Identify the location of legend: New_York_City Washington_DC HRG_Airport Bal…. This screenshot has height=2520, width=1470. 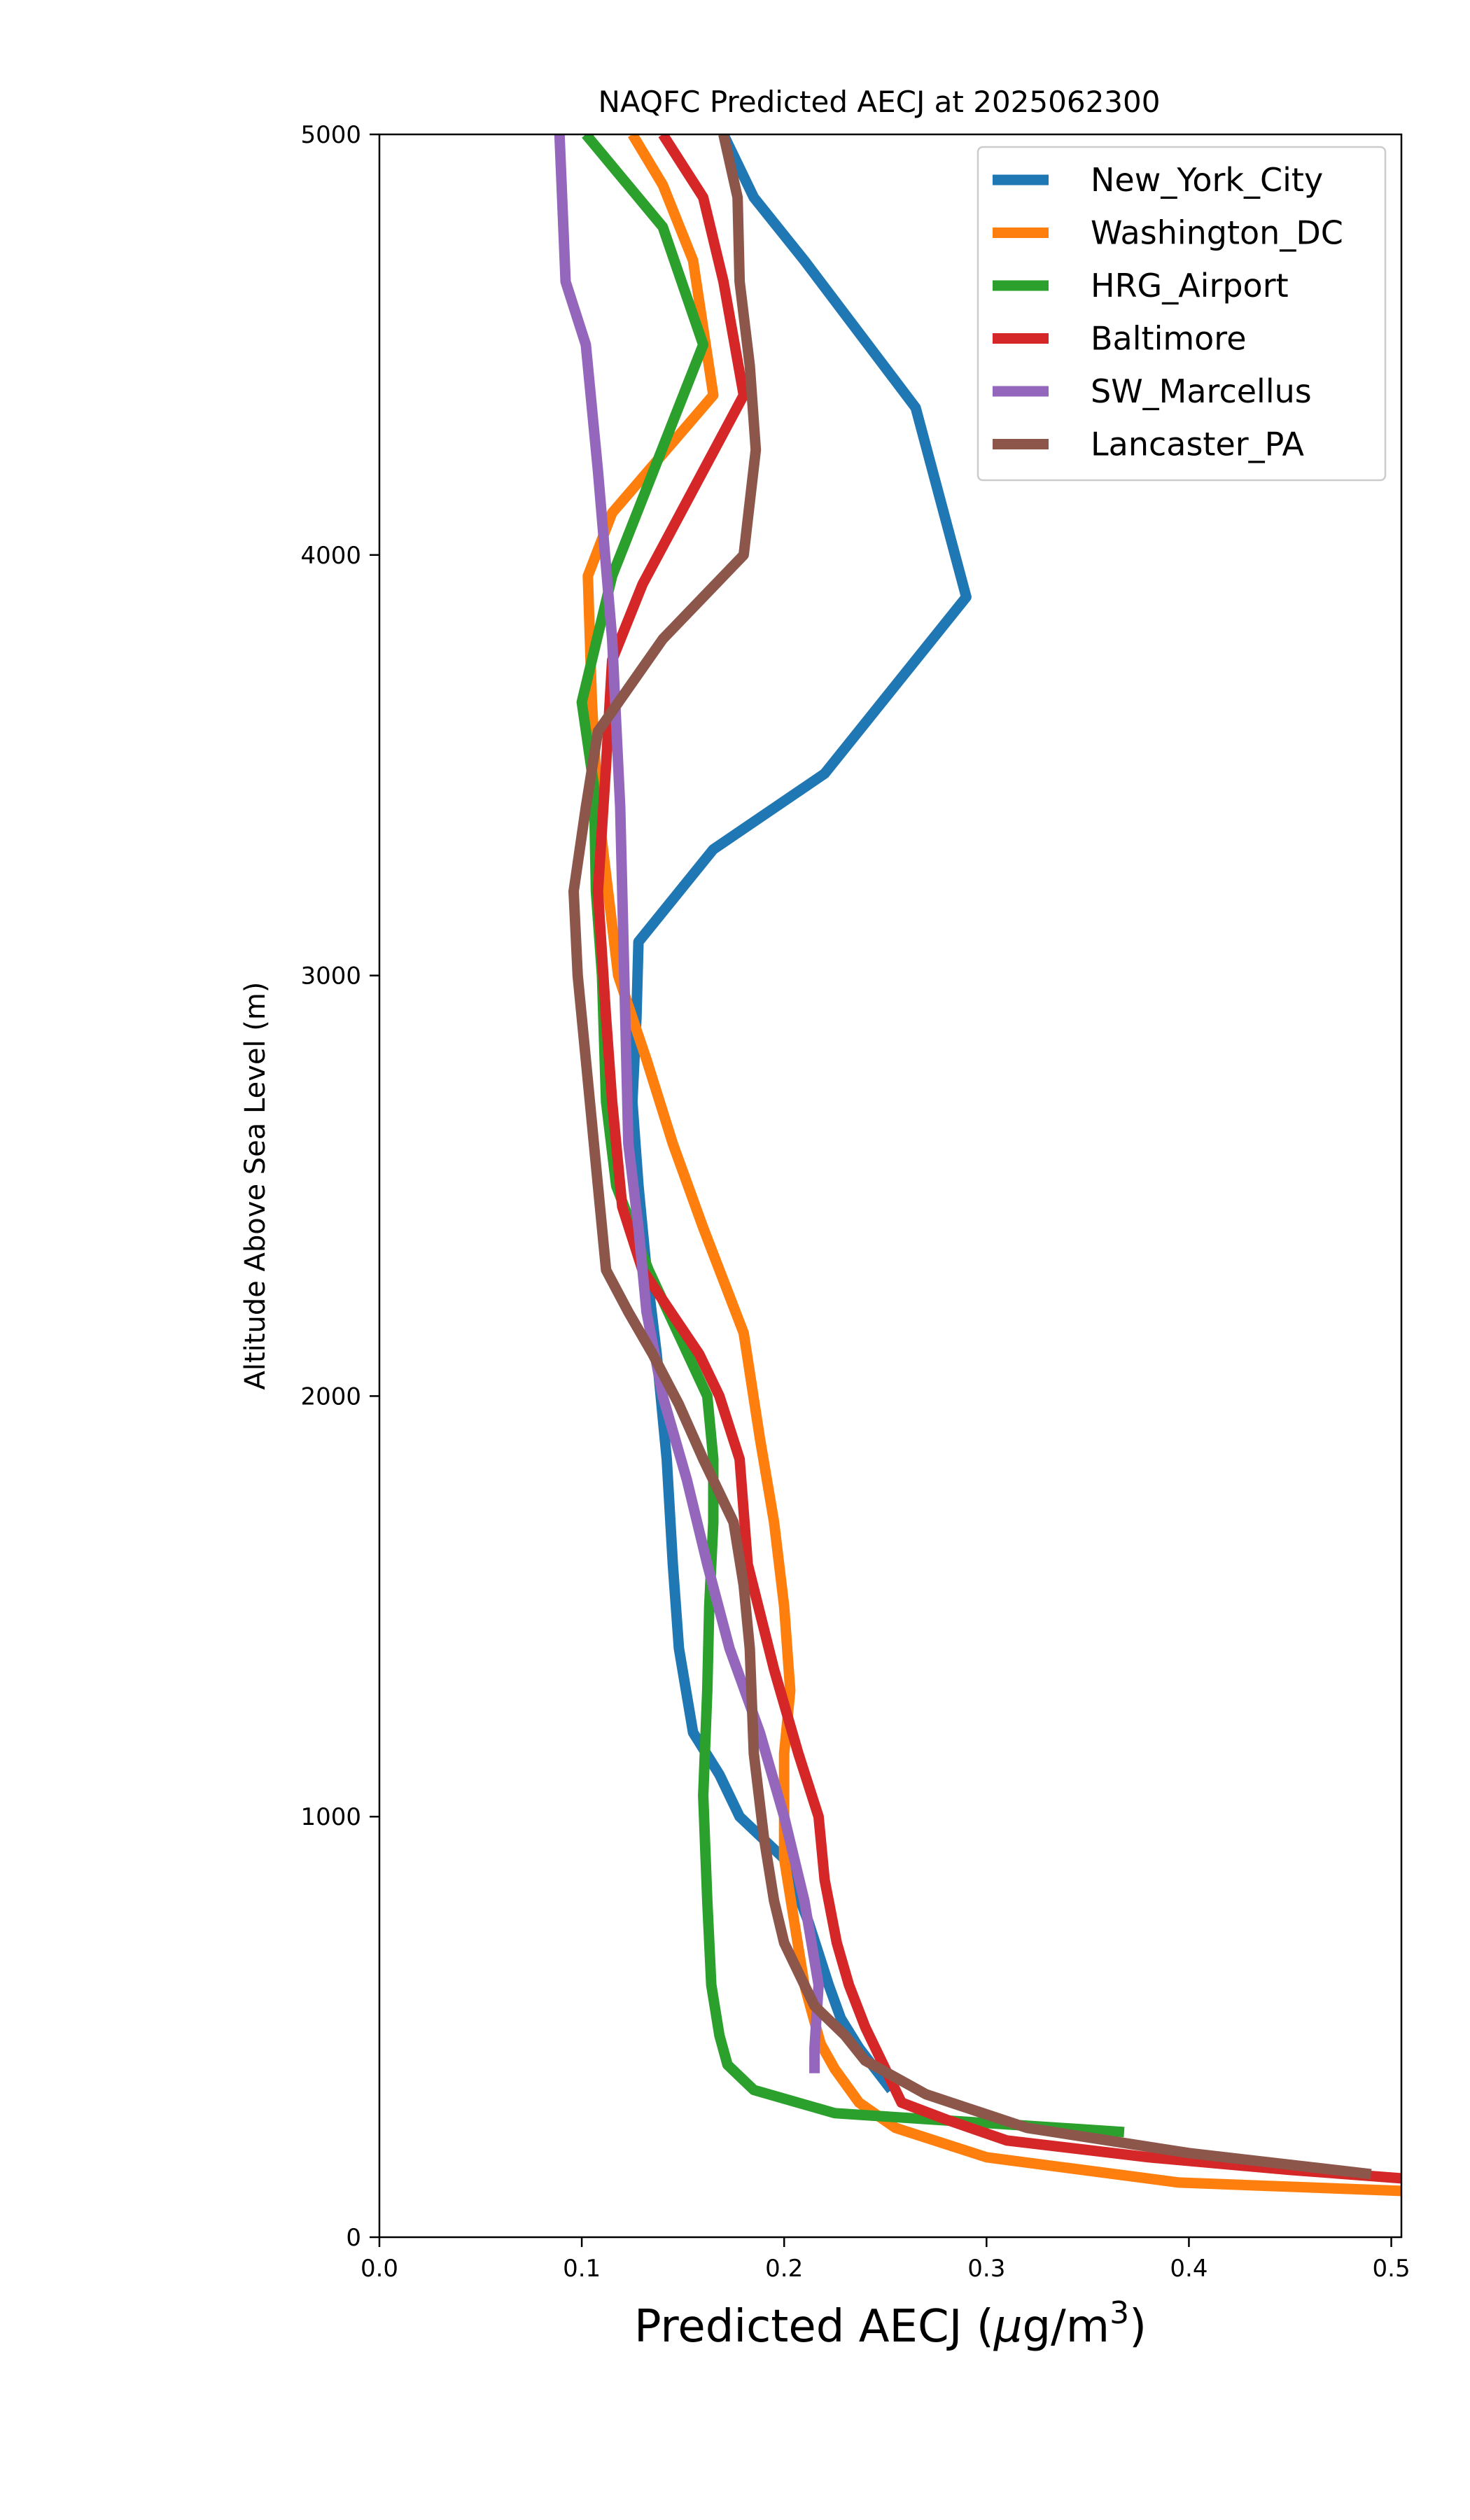
(1181, 314).